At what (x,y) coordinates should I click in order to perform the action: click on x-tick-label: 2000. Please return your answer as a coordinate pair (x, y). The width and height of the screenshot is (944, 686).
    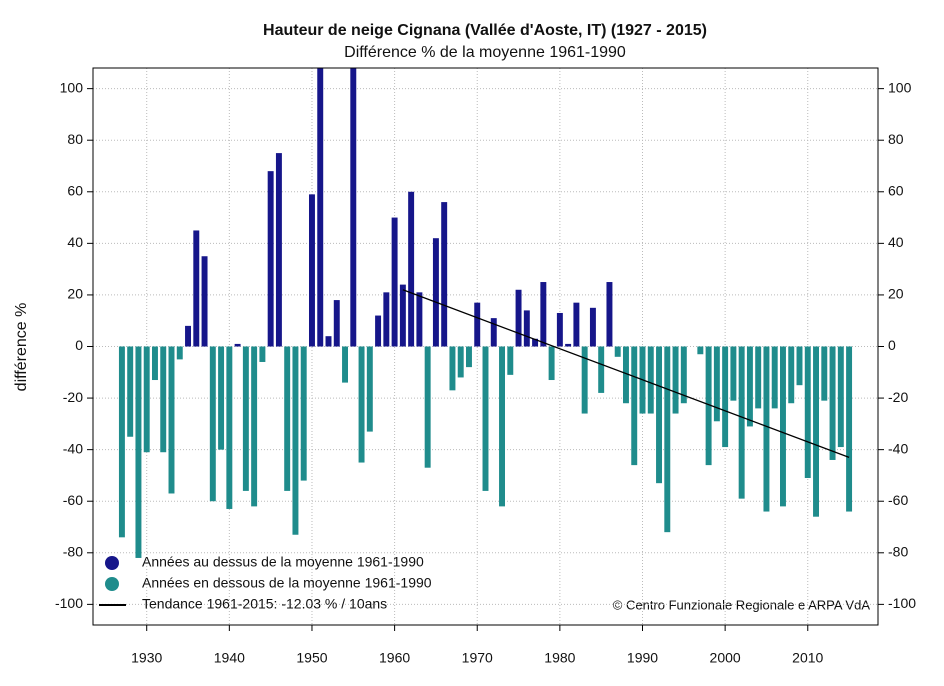
    Looking at the image, I should click on (725, 658).